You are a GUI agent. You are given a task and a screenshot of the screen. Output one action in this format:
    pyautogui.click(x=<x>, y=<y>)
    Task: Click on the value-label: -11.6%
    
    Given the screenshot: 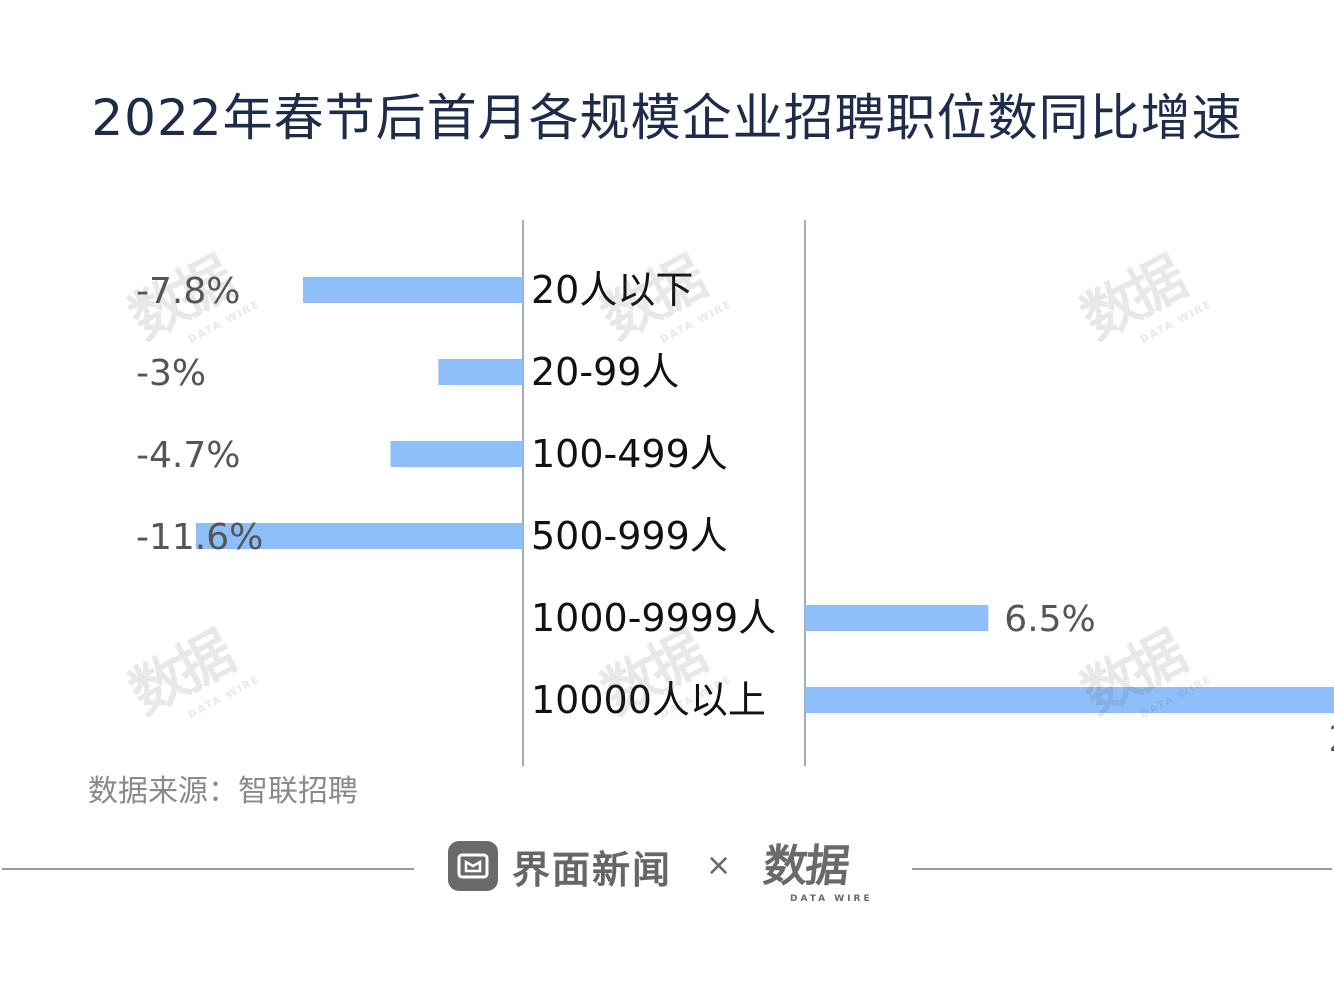 What is the action you would take?
    pyautogui.click(x=199, y=537)
    